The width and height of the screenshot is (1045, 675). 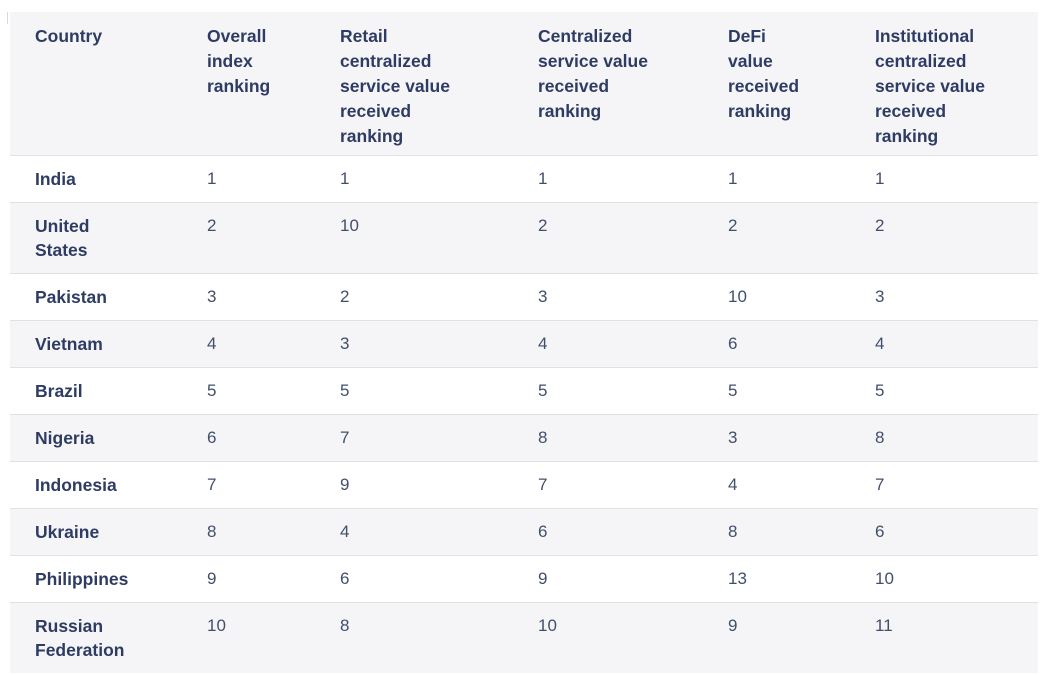 What do you see at coordinates (524, 438) in the screenshot?
I see `table-row: Nigeria 6 7 8 3 8` at bounding box center [524, 438].